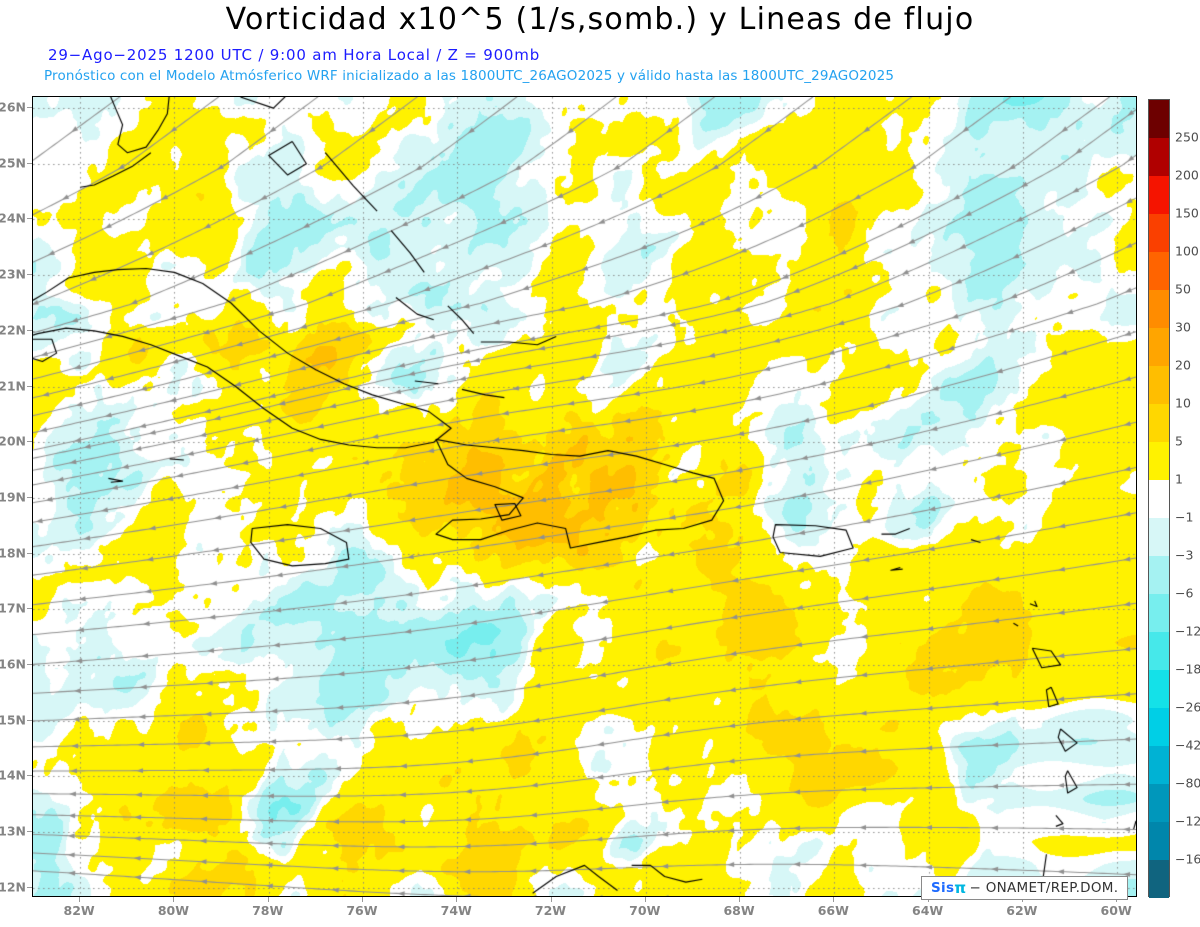 This screenshot has width=1200, height=927. What do you see at coordinates (1187, 783) in the screenshot?
I see `colorbar-tick-label: −80` at bounding box center [1187, 783].